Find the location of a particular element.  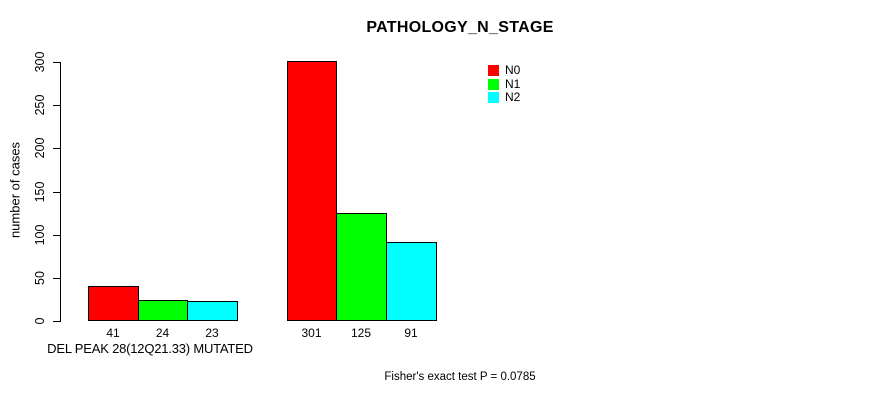

y-axis-tick-label: 300 is located at coordinates (40, 62).